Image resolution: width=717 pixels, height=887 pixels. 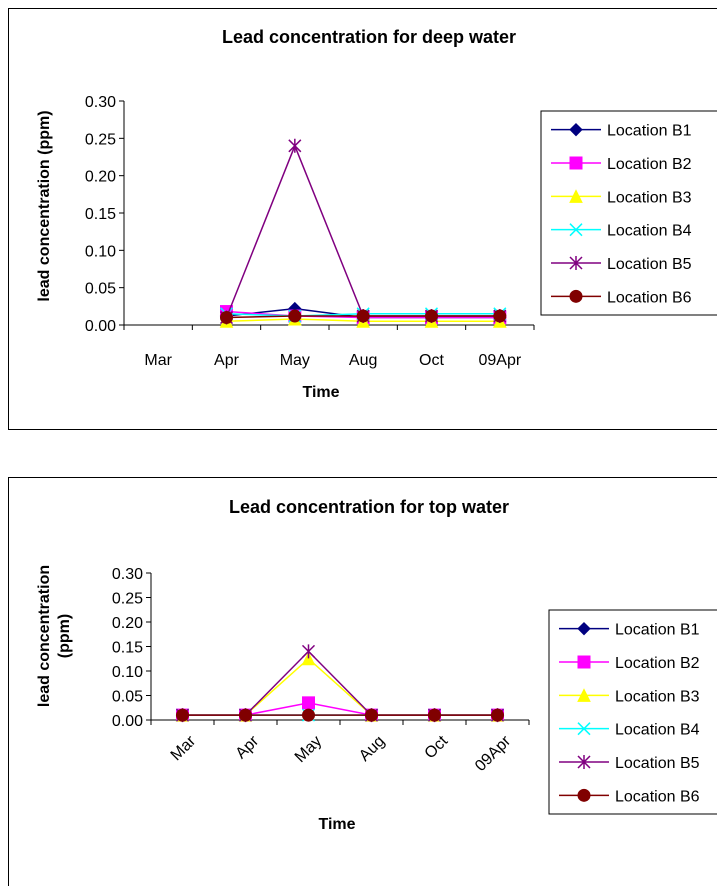 I want to click on deep-legend-label: Location B5, so click(x=649, y=264).